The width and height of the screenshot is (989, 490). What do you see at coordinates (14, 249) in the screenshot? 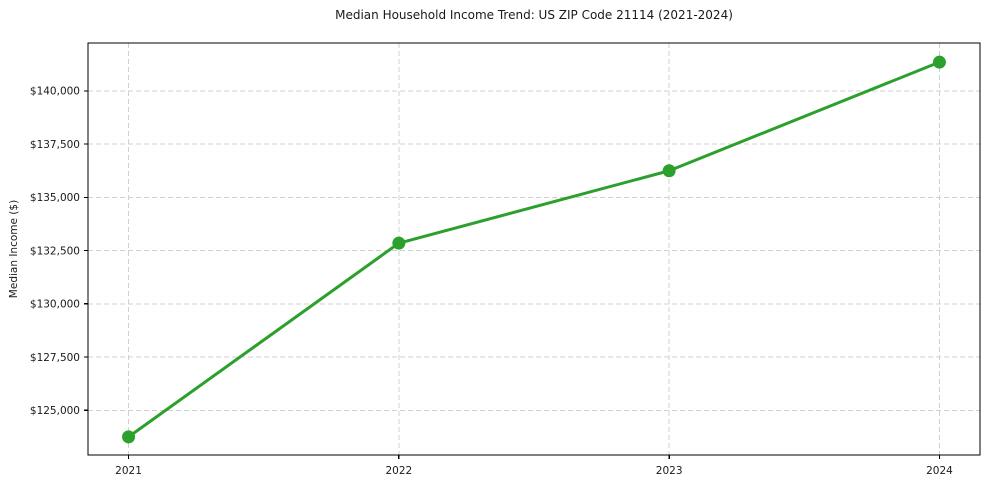
I see `y-axis-label: Median Income ($)` at bounding box center [14, 249].